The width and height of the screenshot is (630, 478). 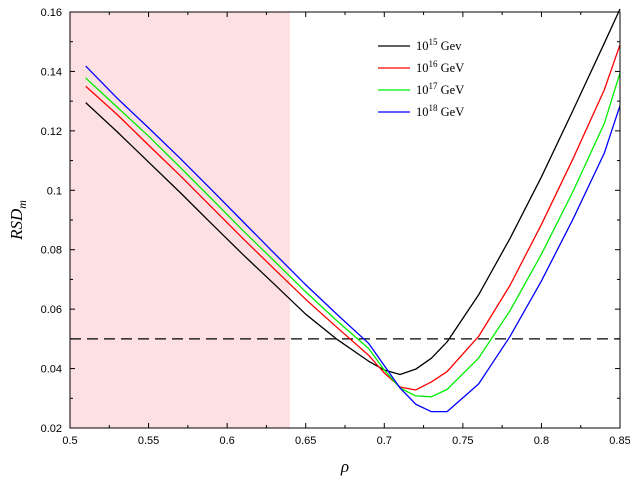 I want to click on y-axis-title: RSDm, so click(x=18, y=220).